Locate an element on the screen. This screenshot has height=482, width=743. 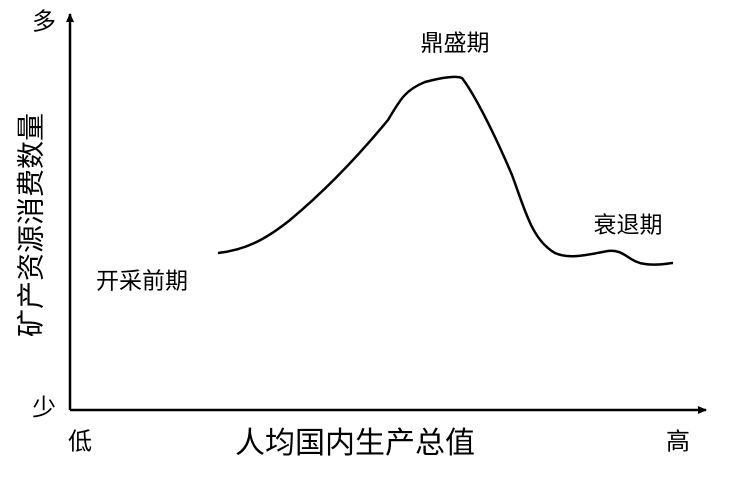
stage-label: 衰退期 is located at coordinates (628, 224).